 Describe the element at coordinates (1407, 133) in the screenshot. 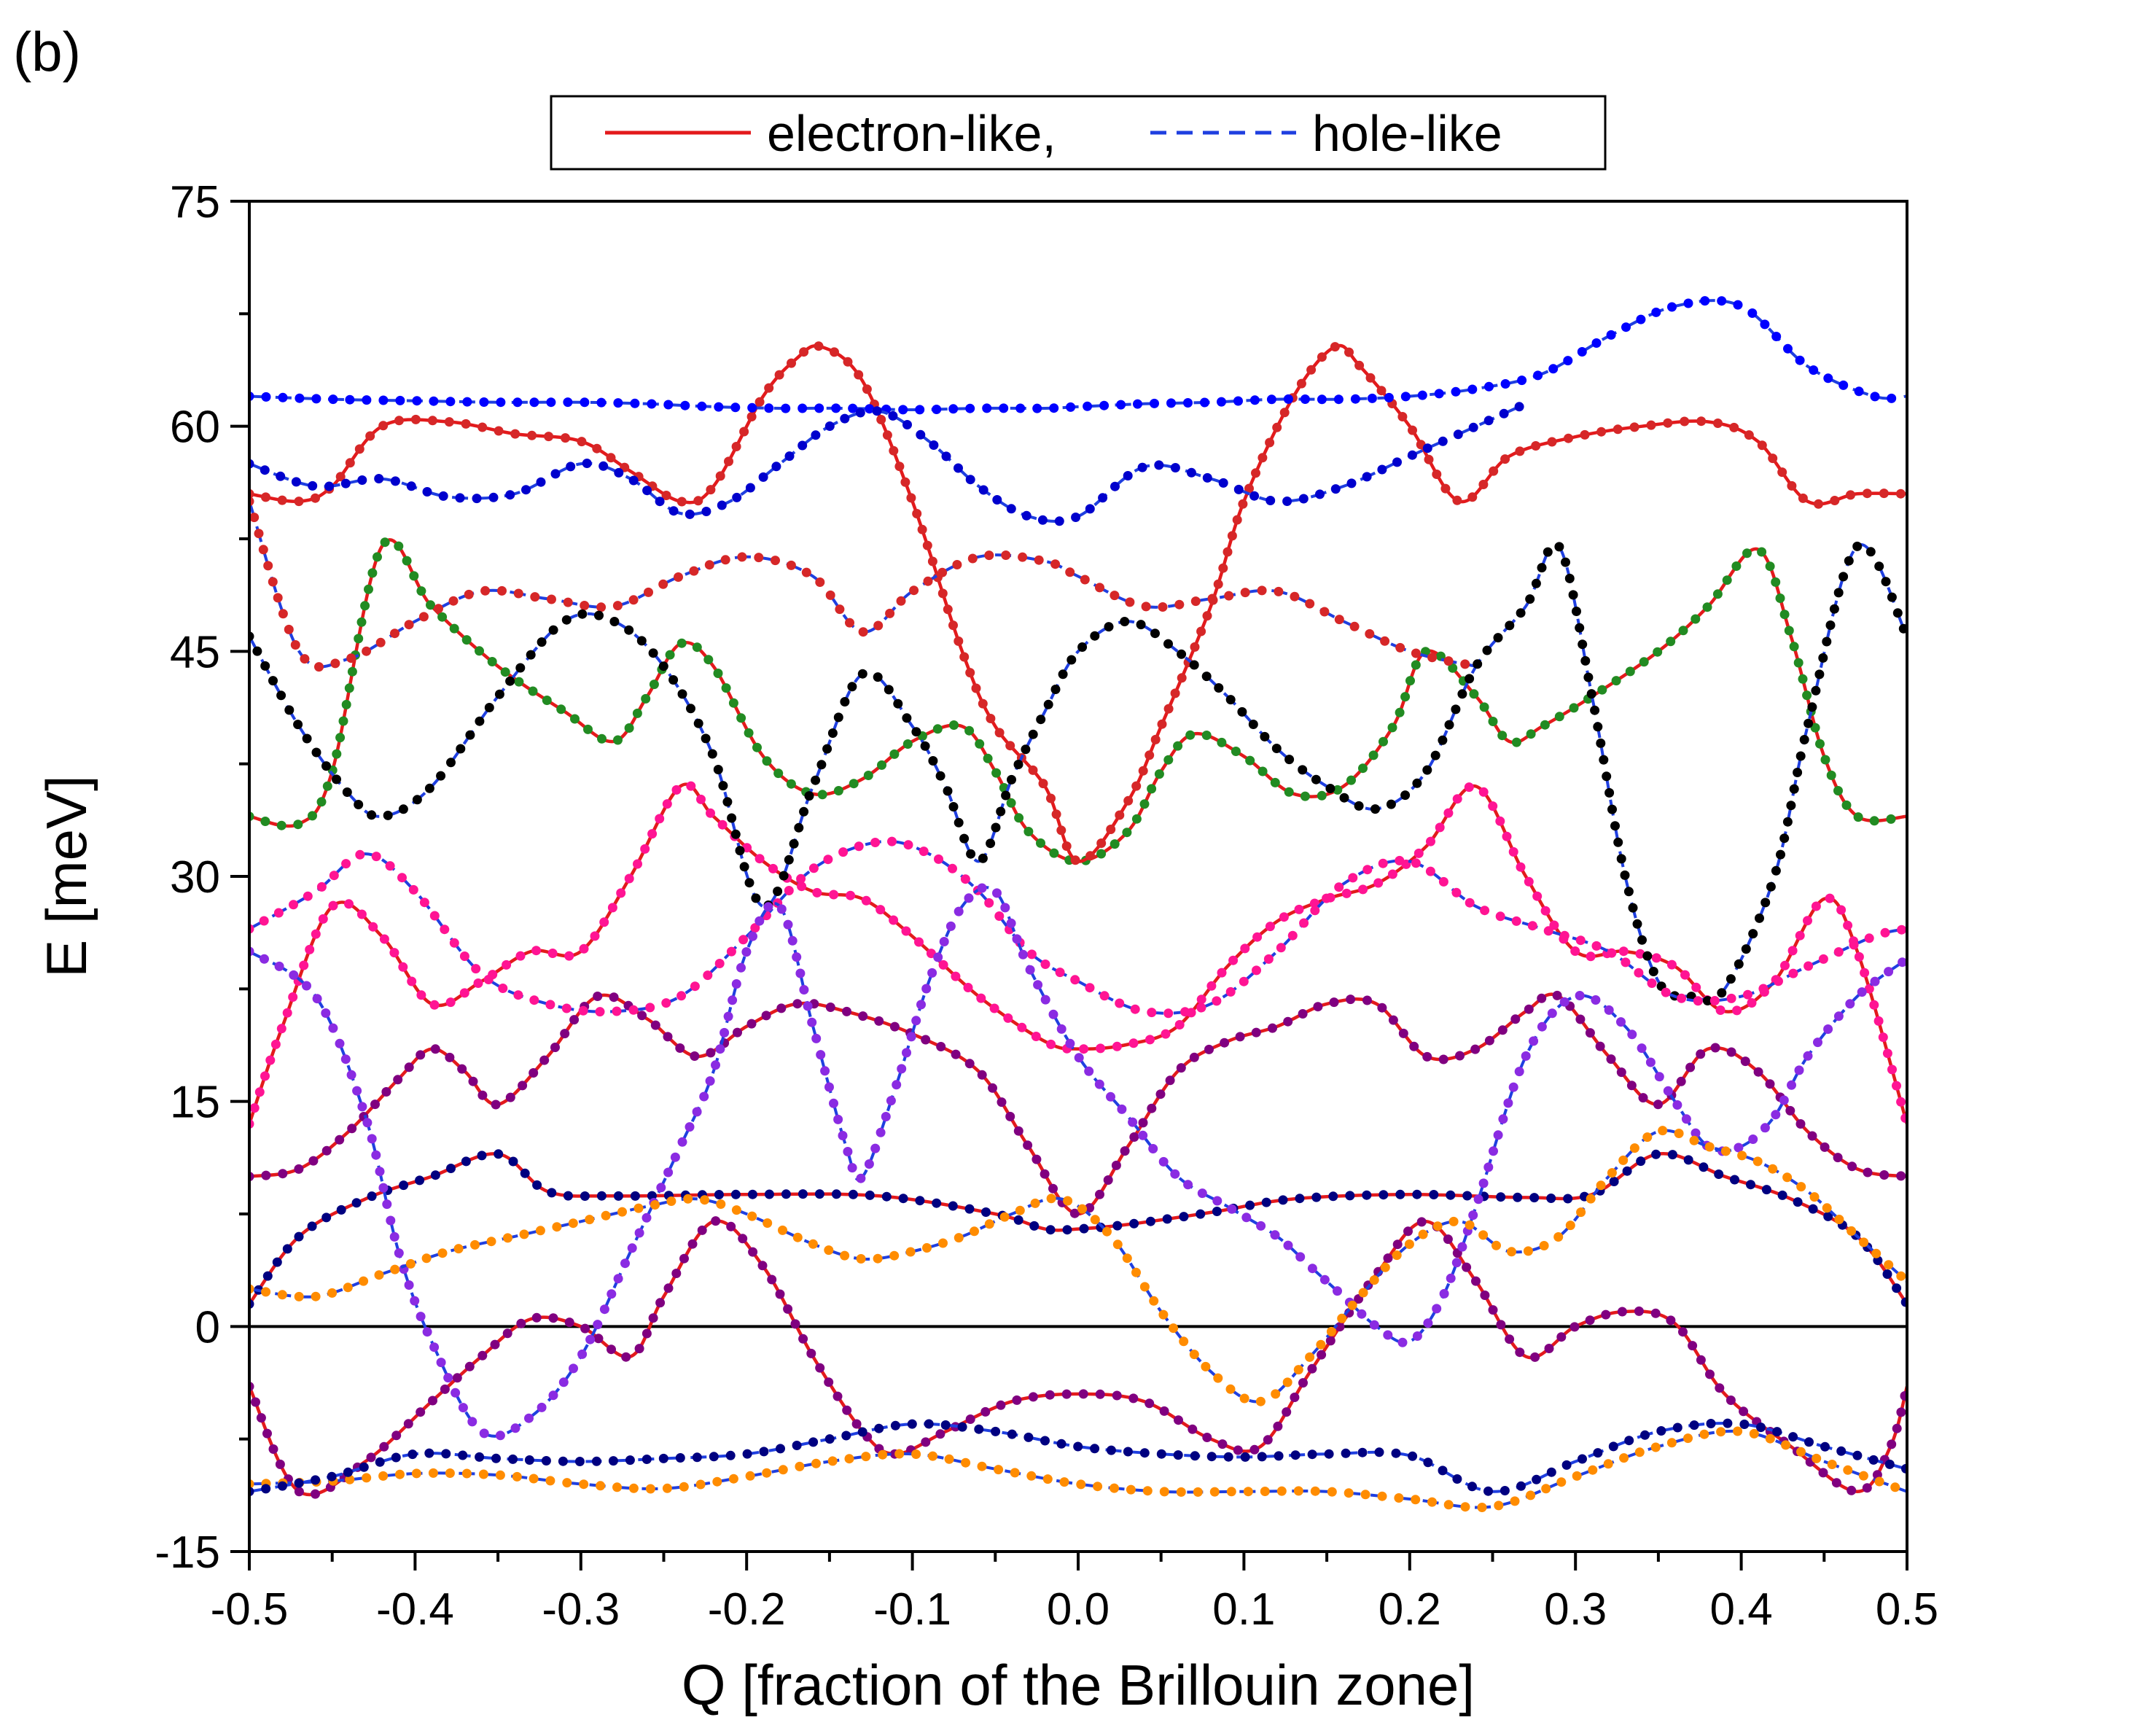

I see `legend-hole-label: hole-like` at that location.